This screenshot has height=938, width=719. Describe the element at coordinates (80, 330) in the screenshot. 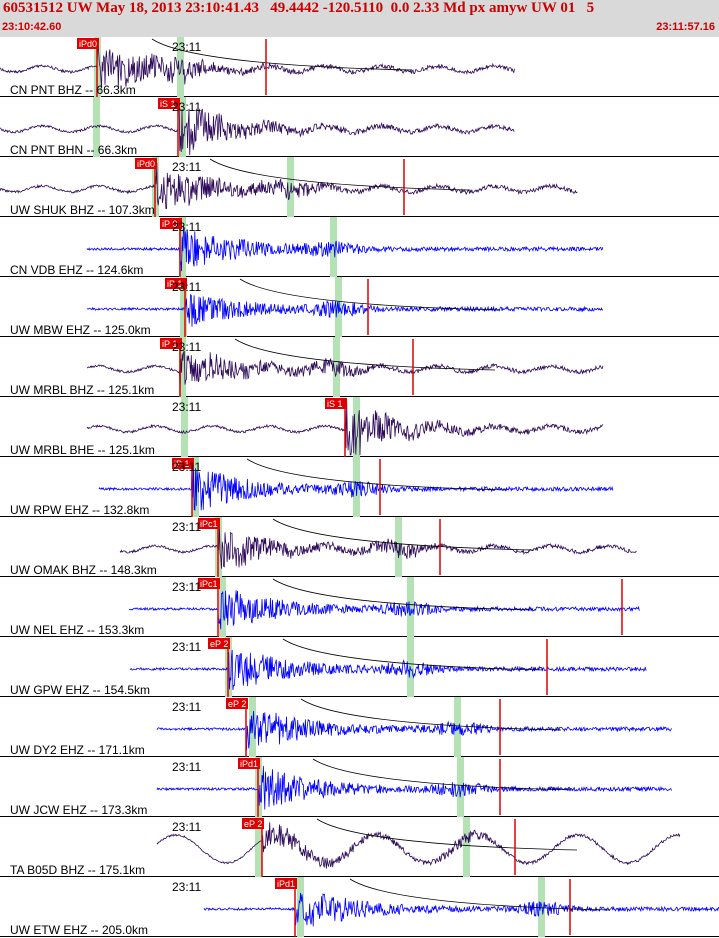

I see `station-label: UW MBW EHZ -- 125.0km` at that location.